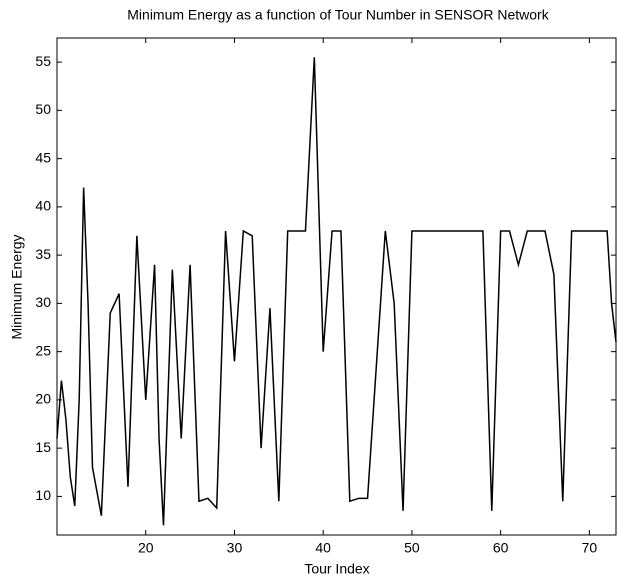  What do you see at coordinates (43, 254) in the screenshot?
I see `y-tick-label: 35` at bounding box center [43, 254].